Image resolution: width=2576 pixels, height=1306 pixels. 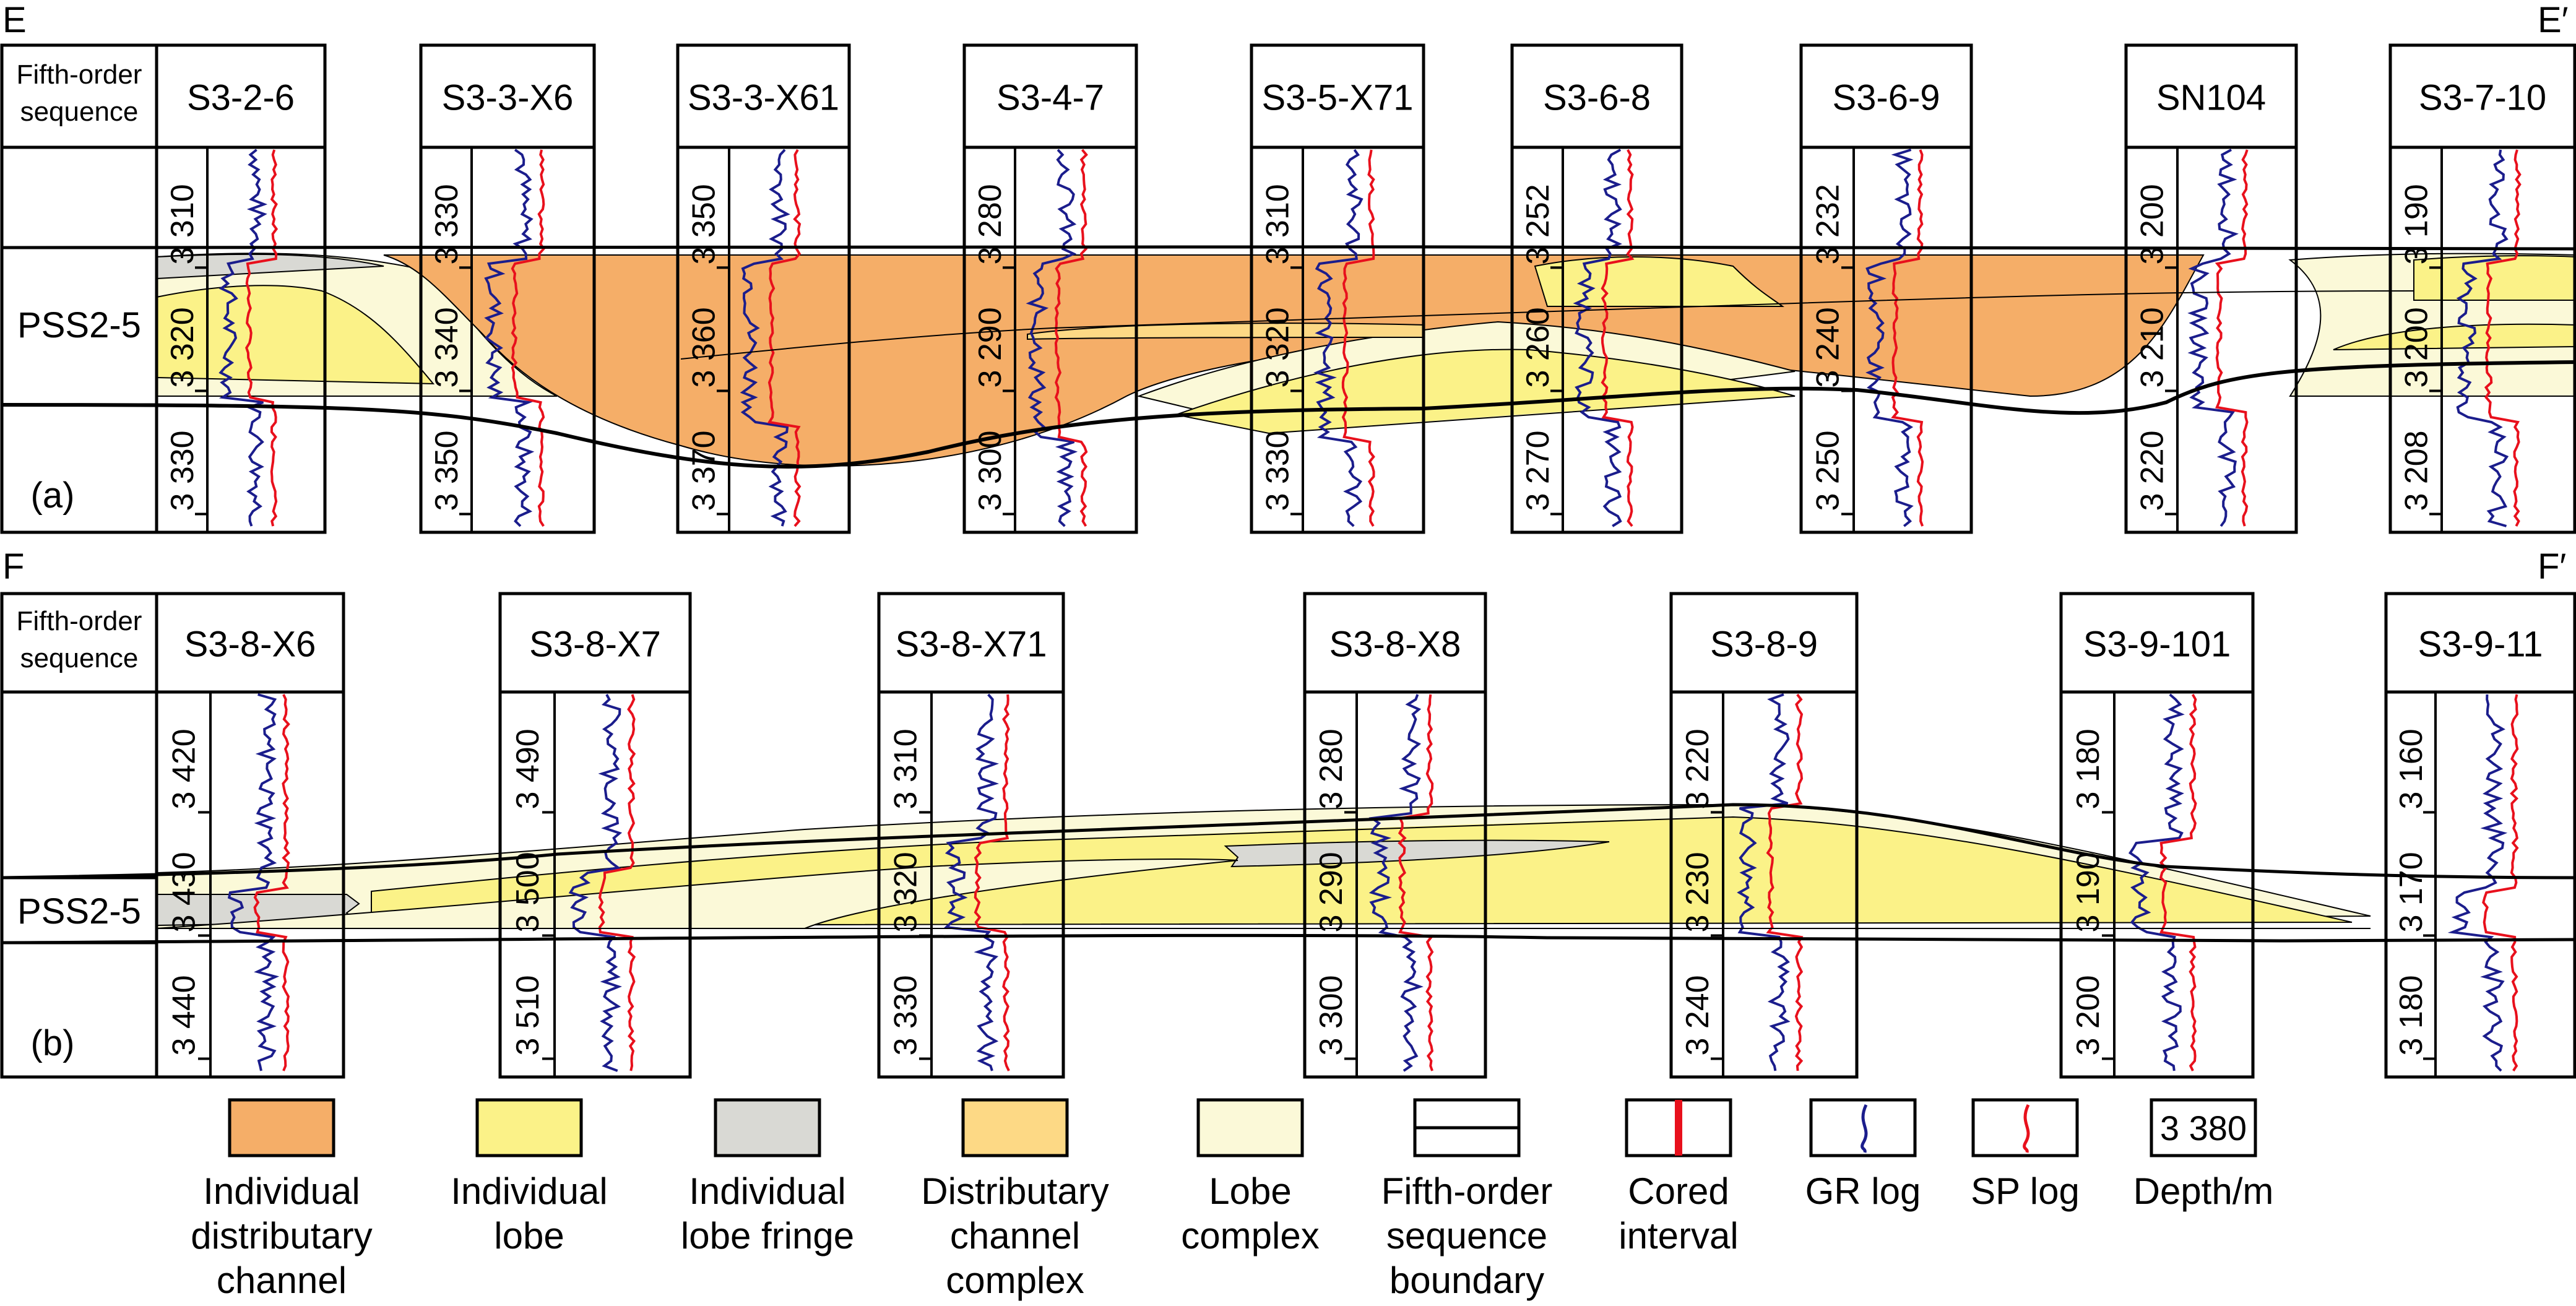 What do you see at coordinates (1337, 98) in the screenshot?
I see `well-name: S3-5-X71` at bounding box center [1337, 98].